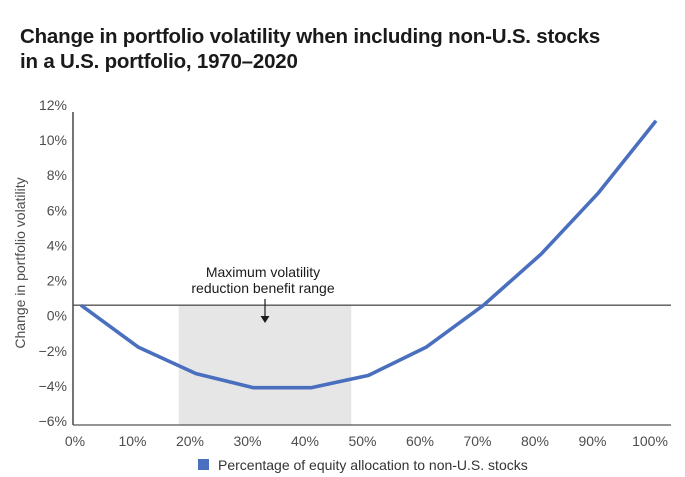 The width and height of the screenshot is (685, 477). Describe the element at coordinates (190, 441) in the screenshot. I see `x-tick-label: 20%` at that location.